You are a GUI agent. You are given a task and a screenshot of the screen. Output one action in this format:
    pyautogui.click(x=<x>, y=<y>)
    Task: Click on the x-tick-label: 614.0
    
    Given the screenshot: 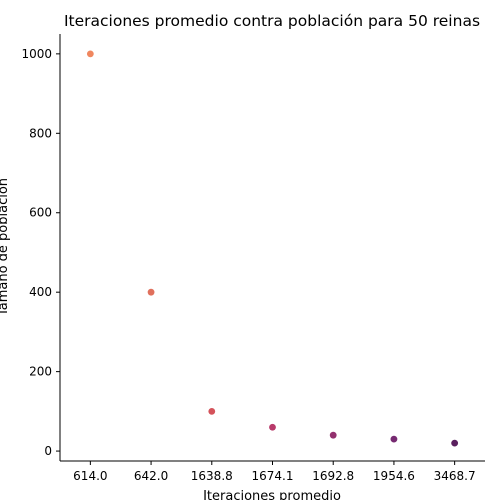 What is the action you would take?
    pyautogui.click(x=90, y=476)
    